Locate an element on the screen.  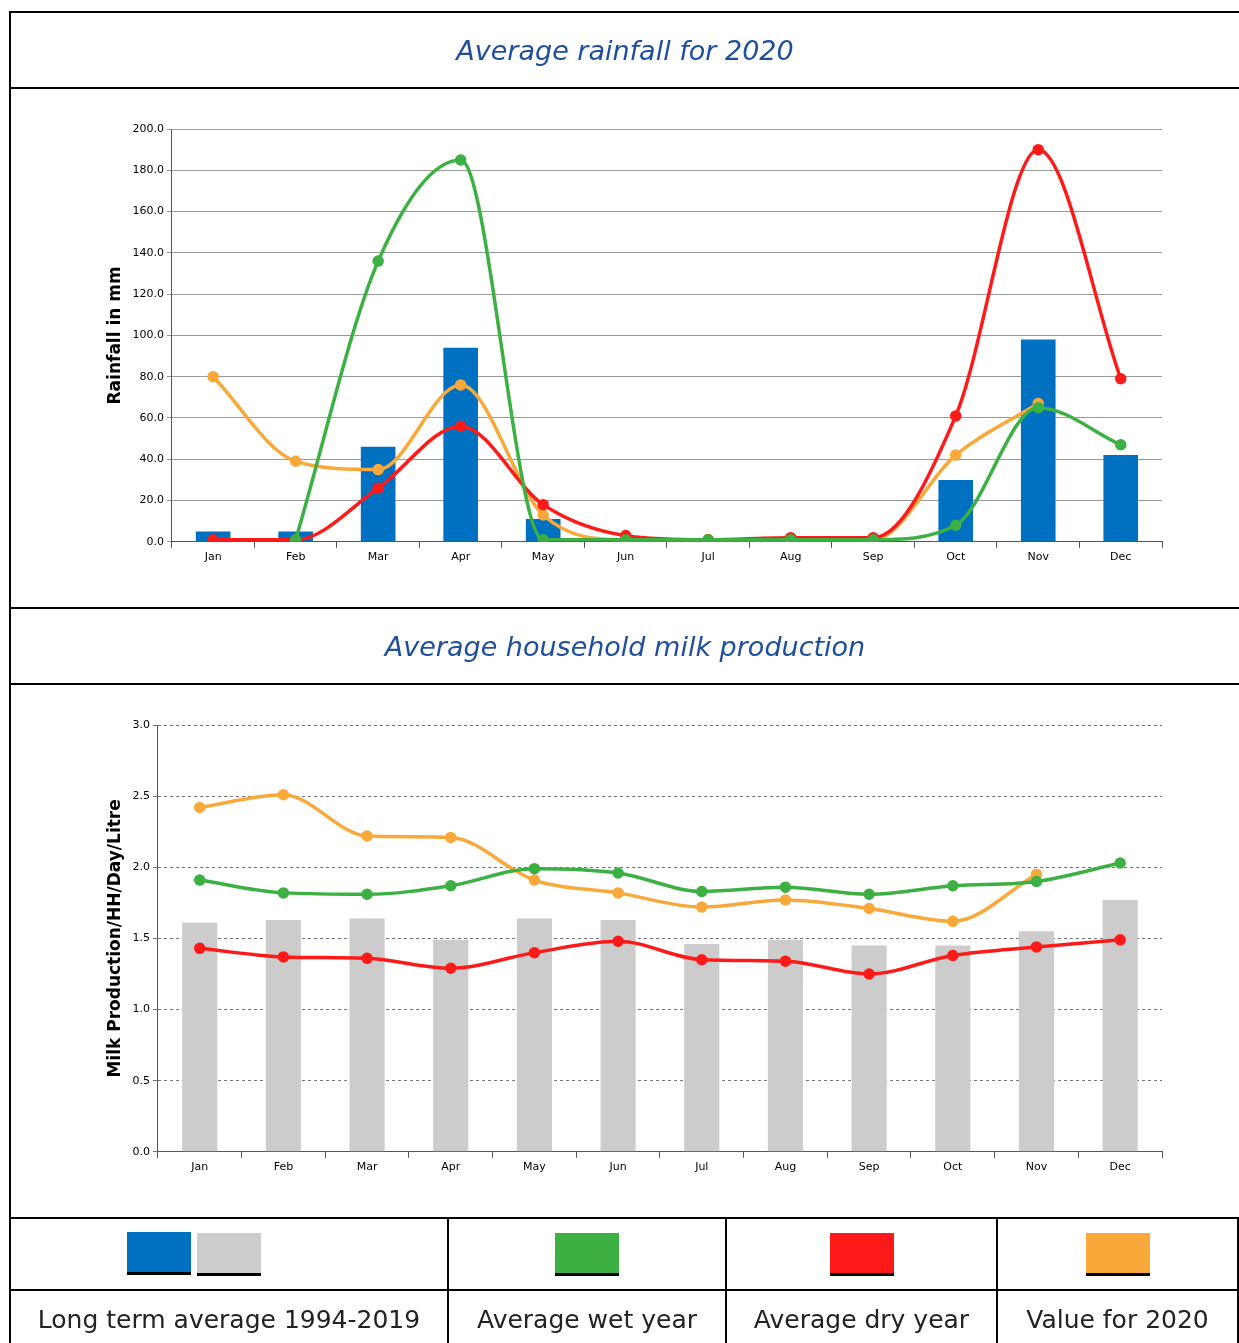
y-axis-title: Rainfall in mm is located at coordinates (113, 335).